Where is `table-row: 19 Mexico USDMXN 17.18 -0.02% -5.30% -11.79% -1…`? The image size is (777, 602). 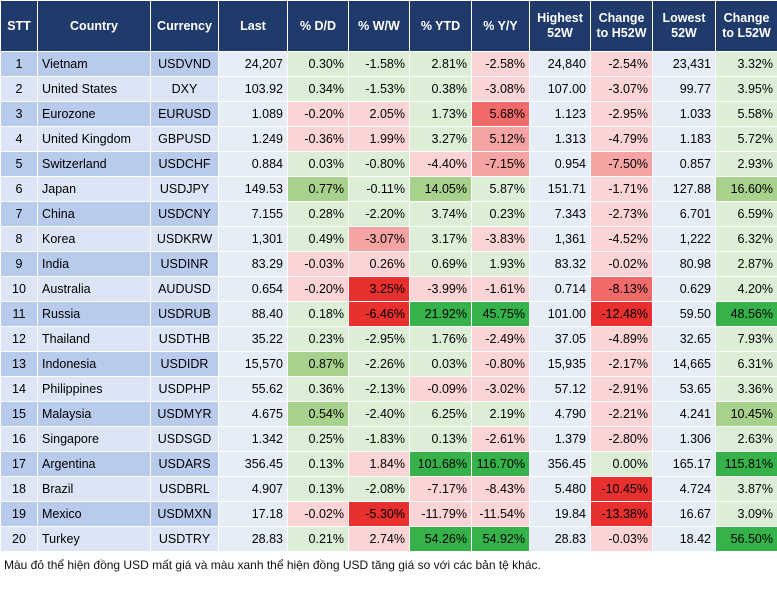
table-row: 19 Mexico USDMXN 17.18 -0.02% -5.30% -11.79% -1… is located at coordinates (389, 514).